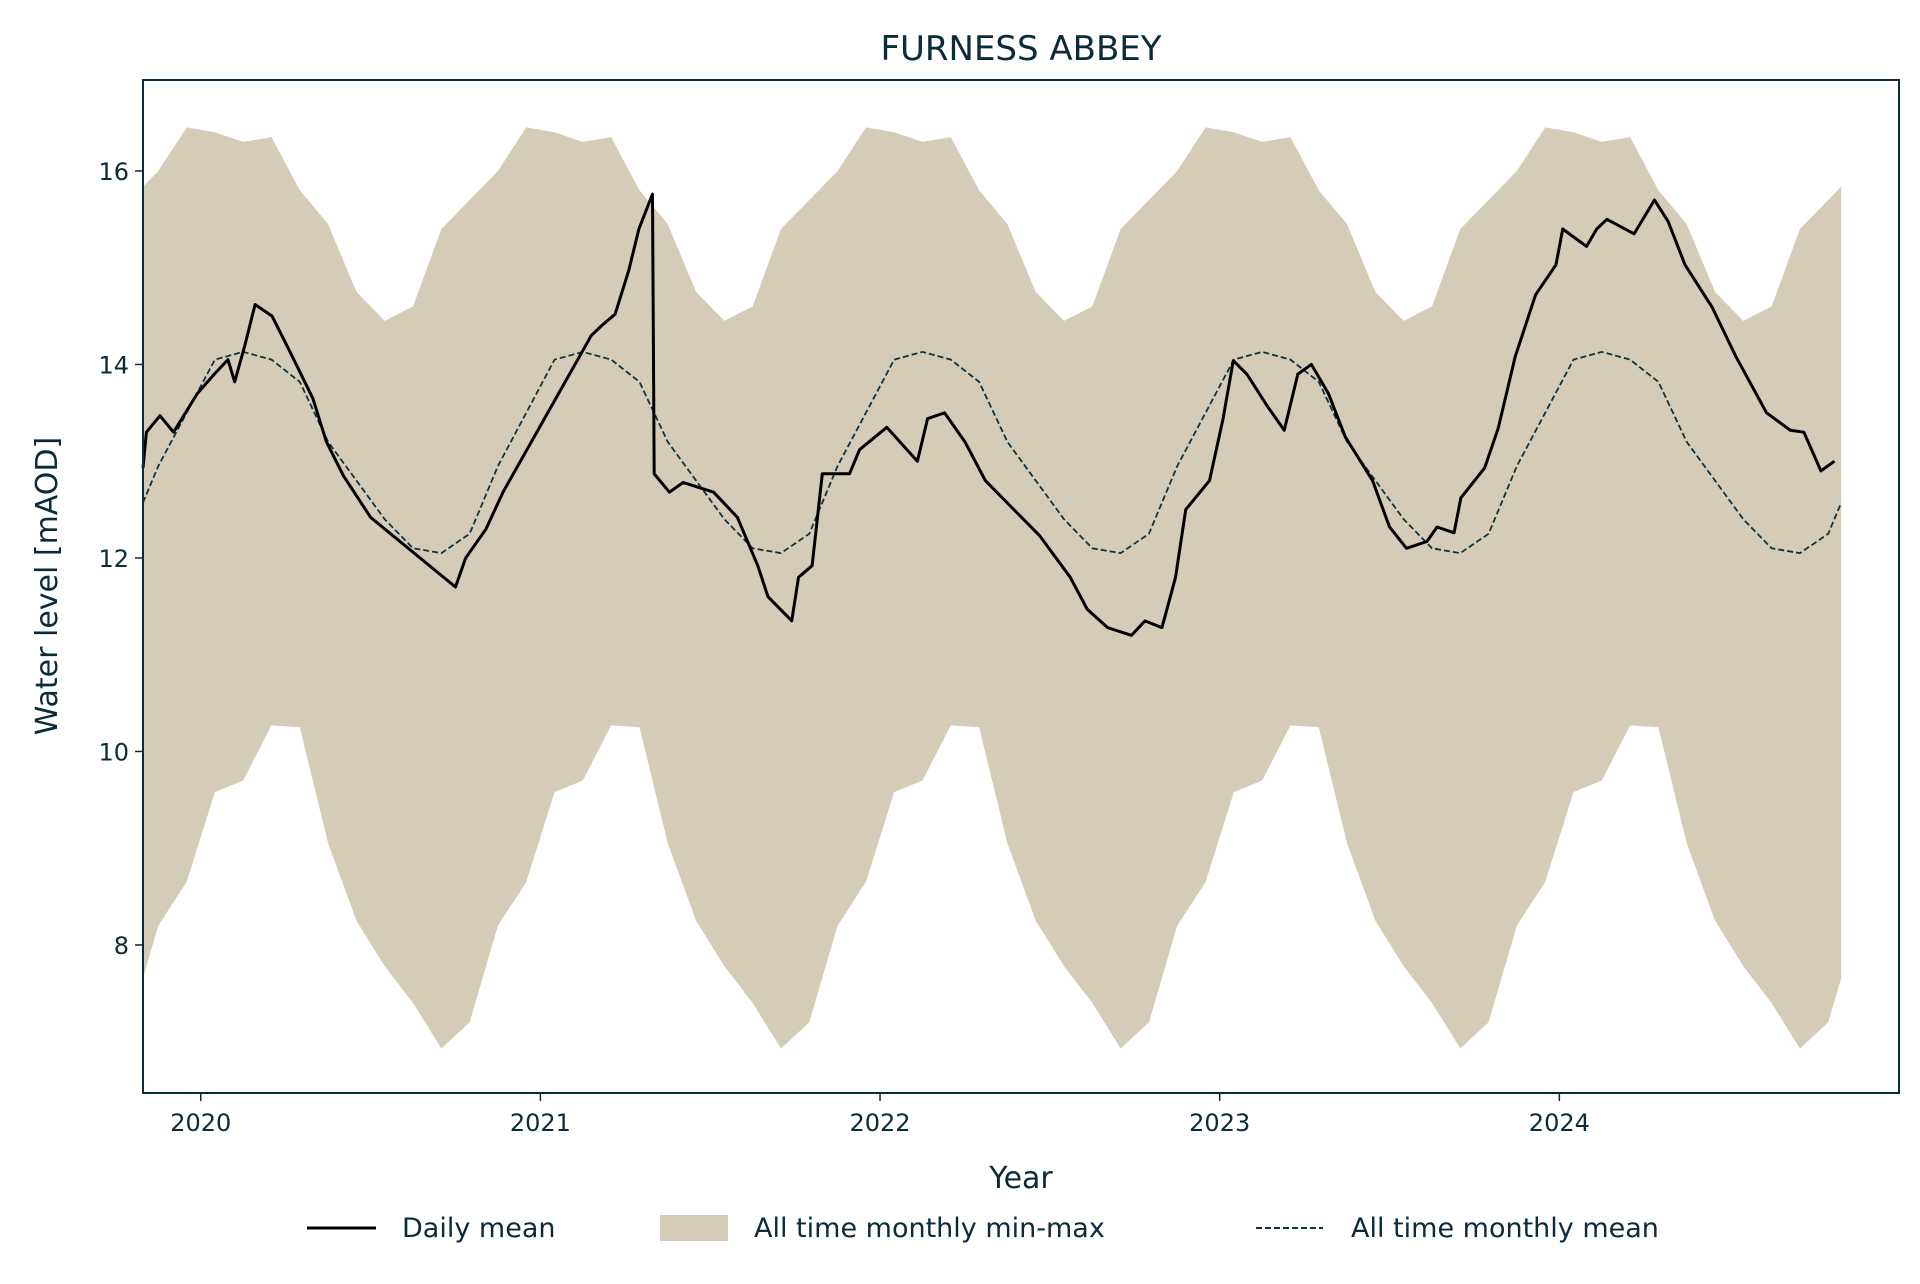 The height and width of the screenshot is (1284, 1920). Describe the element at coordinates (1020, 49) in the screenshot. I see `chart-title: FURNESS ABBEY` at that location.